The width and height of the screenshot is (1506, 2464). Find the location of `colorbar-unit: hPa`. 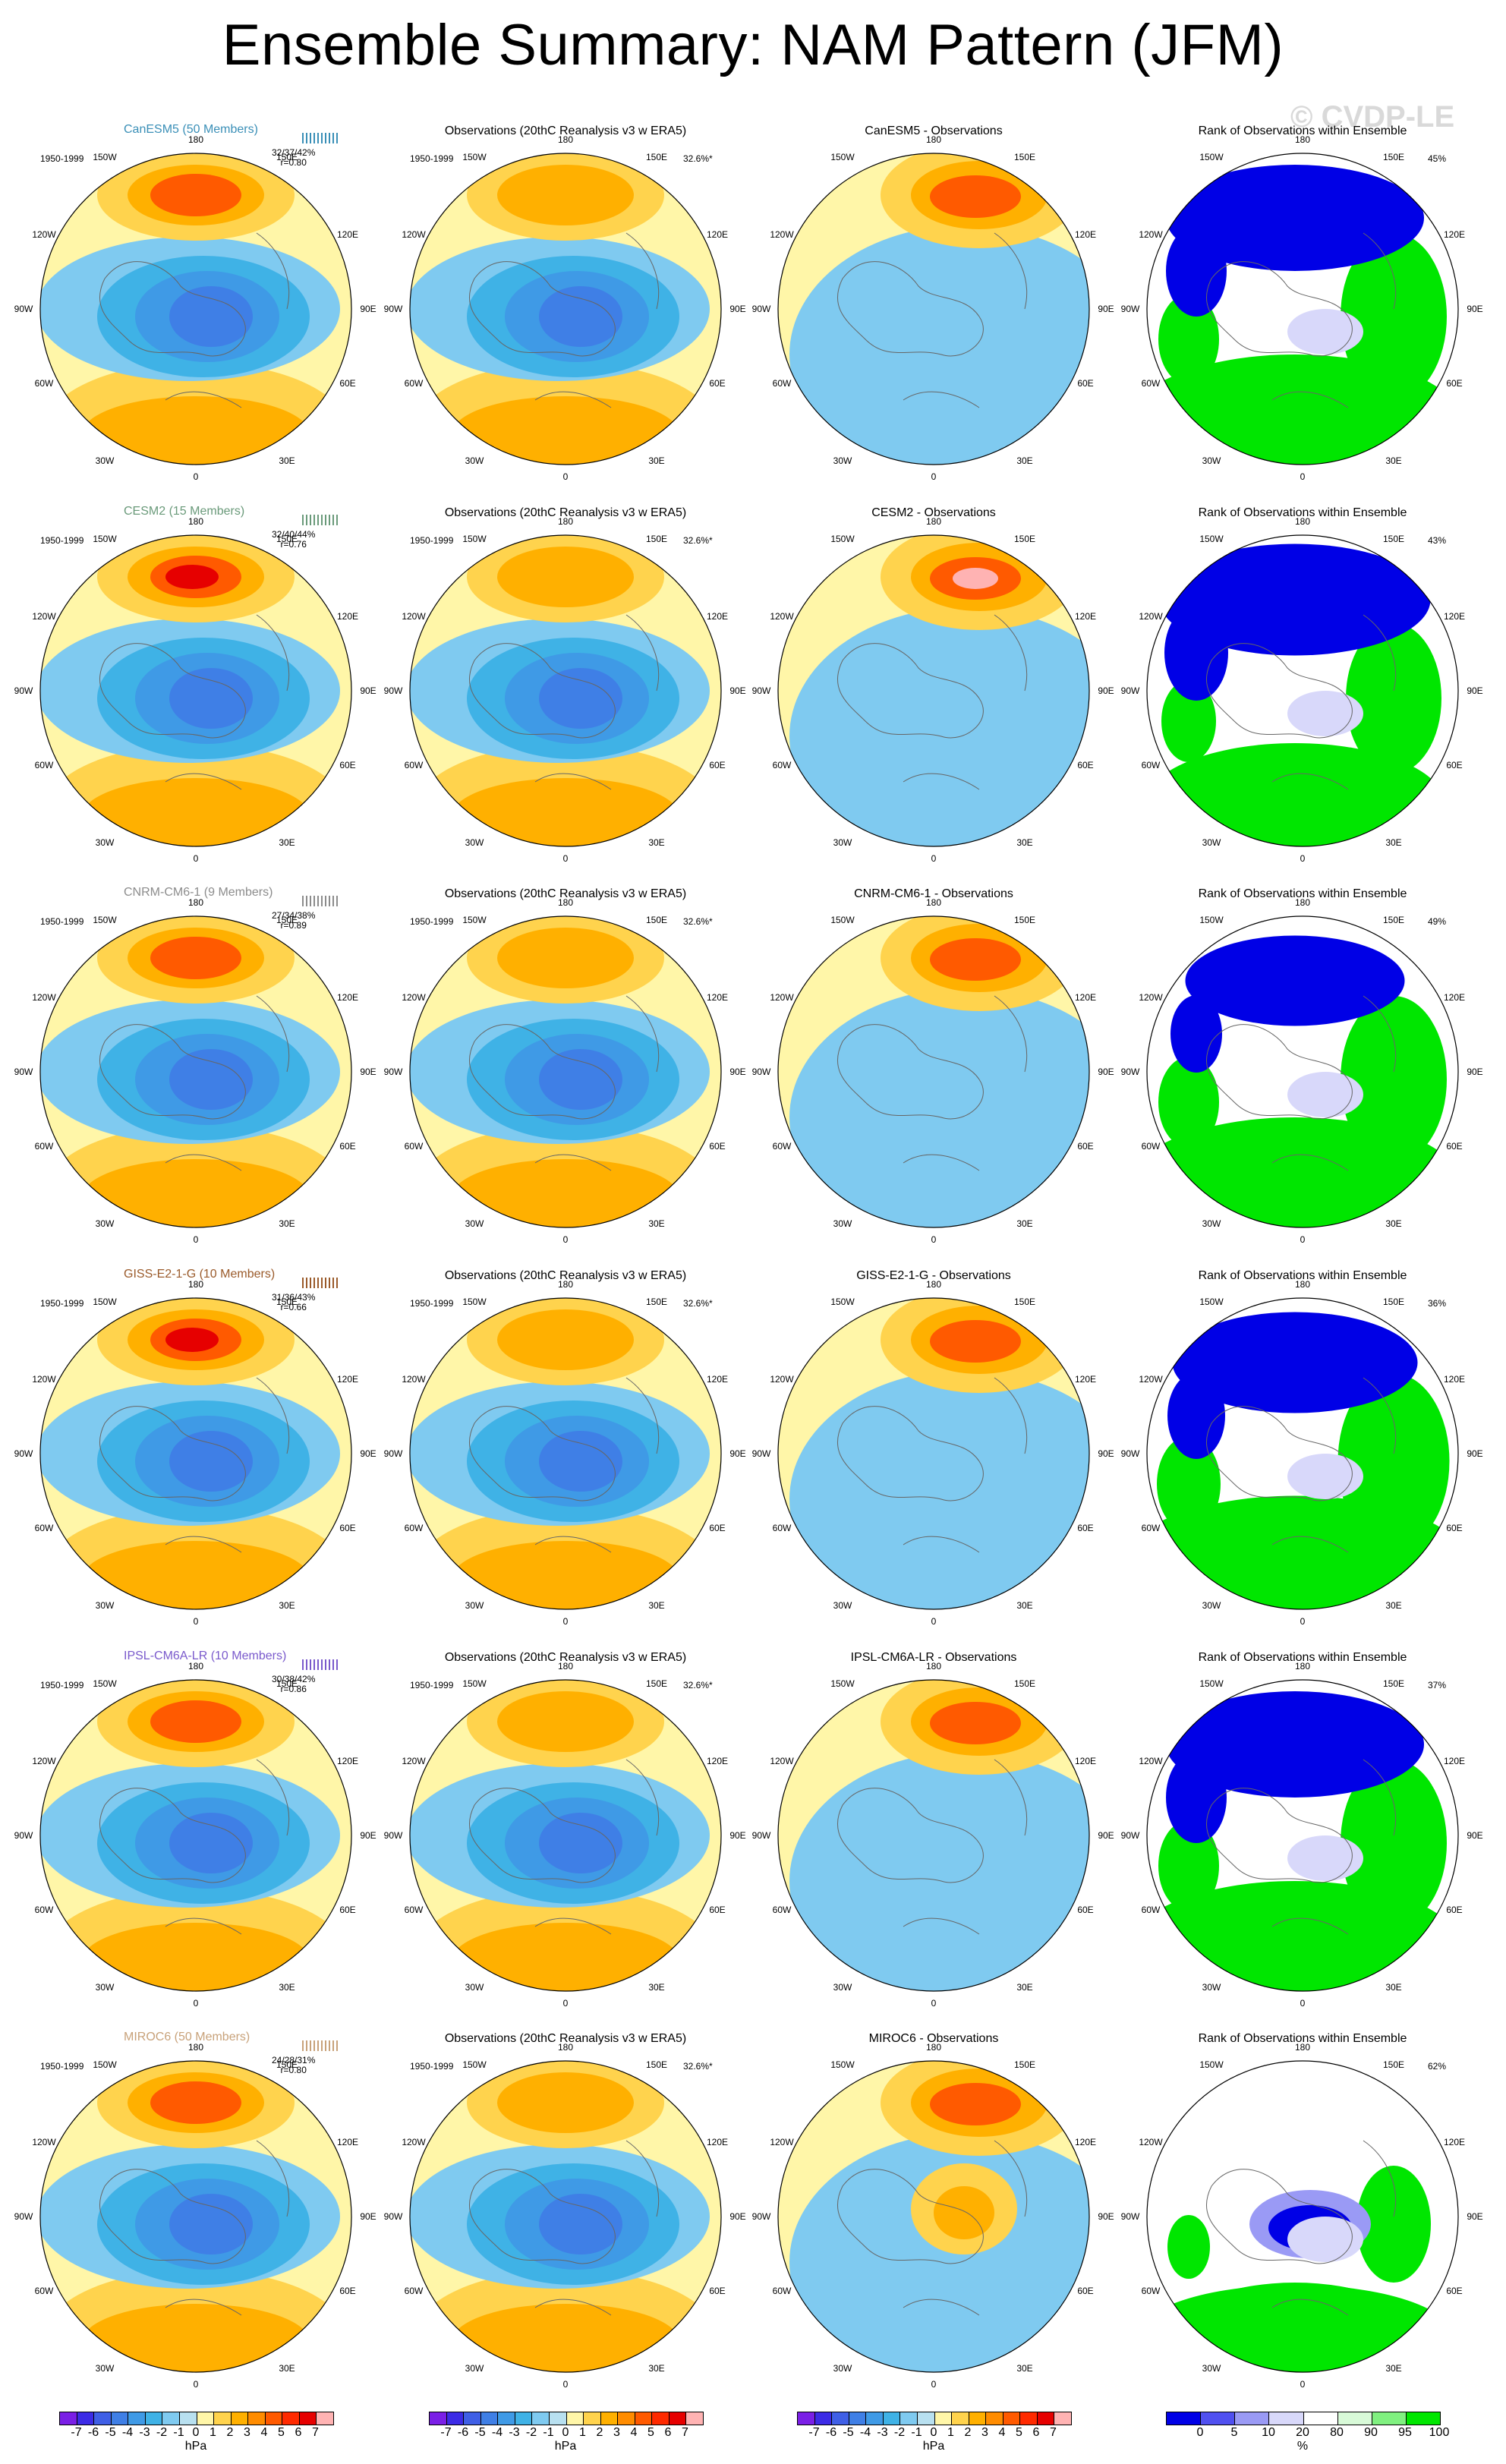

colorbar-unit: hPa is located at coordinates (195, 2447).